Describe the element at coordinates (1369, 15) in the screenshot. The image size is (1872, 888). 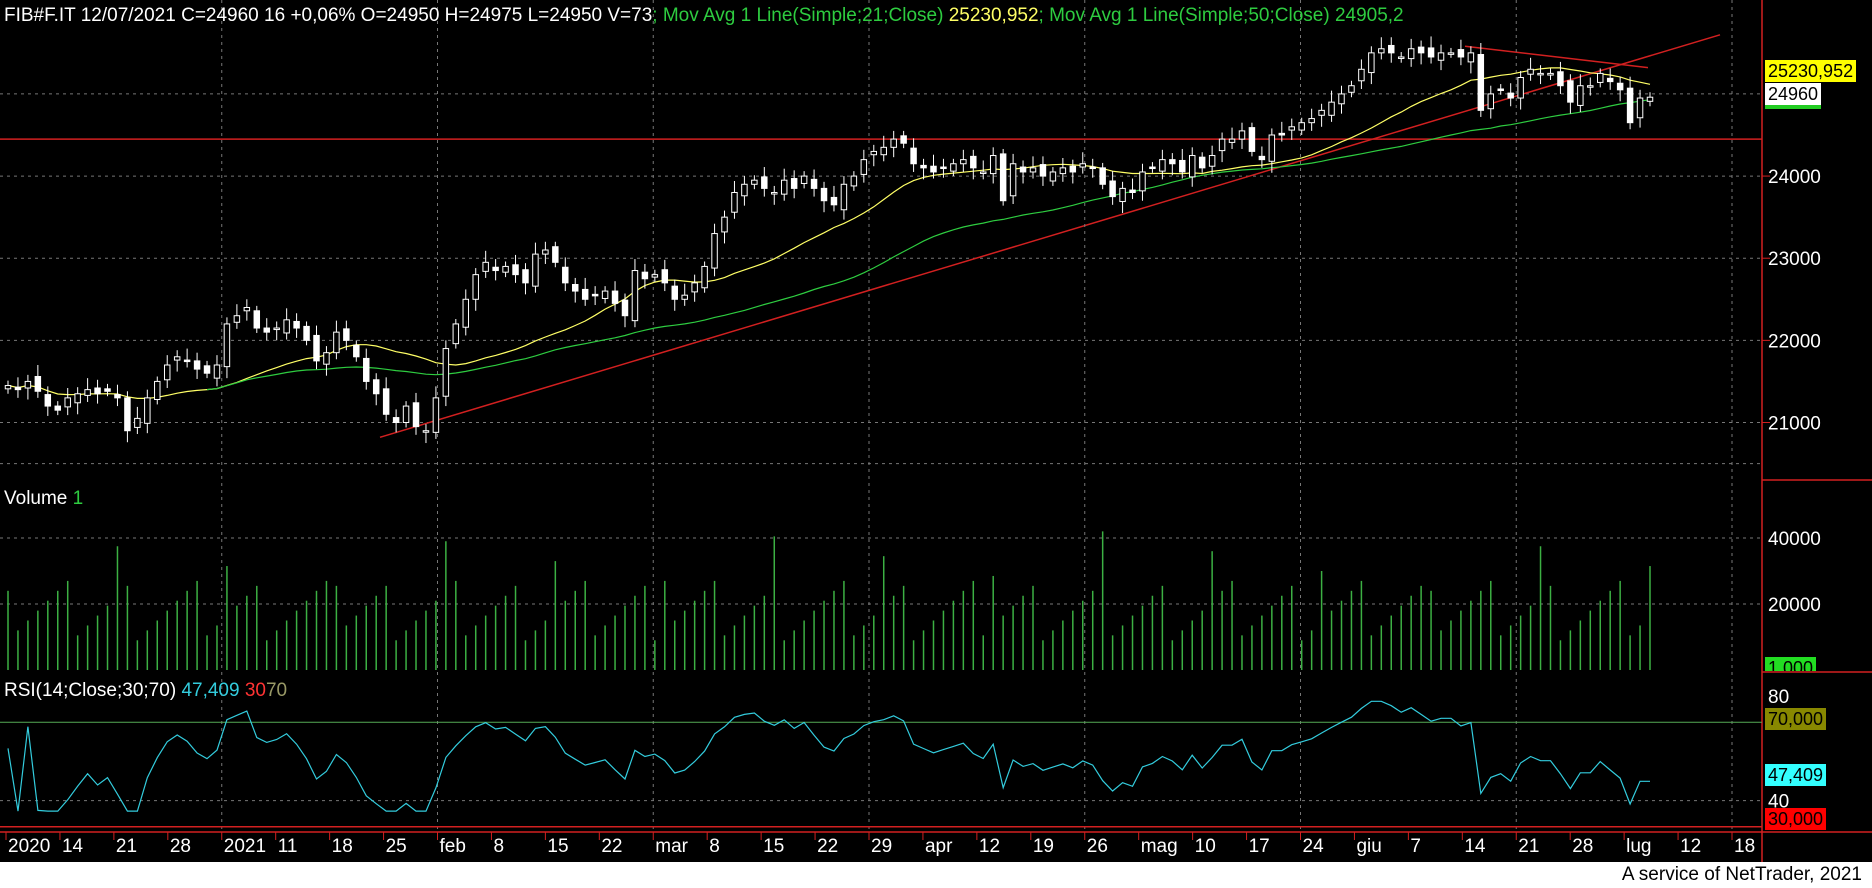
I see `ma50-value: 24905,2` at that location.